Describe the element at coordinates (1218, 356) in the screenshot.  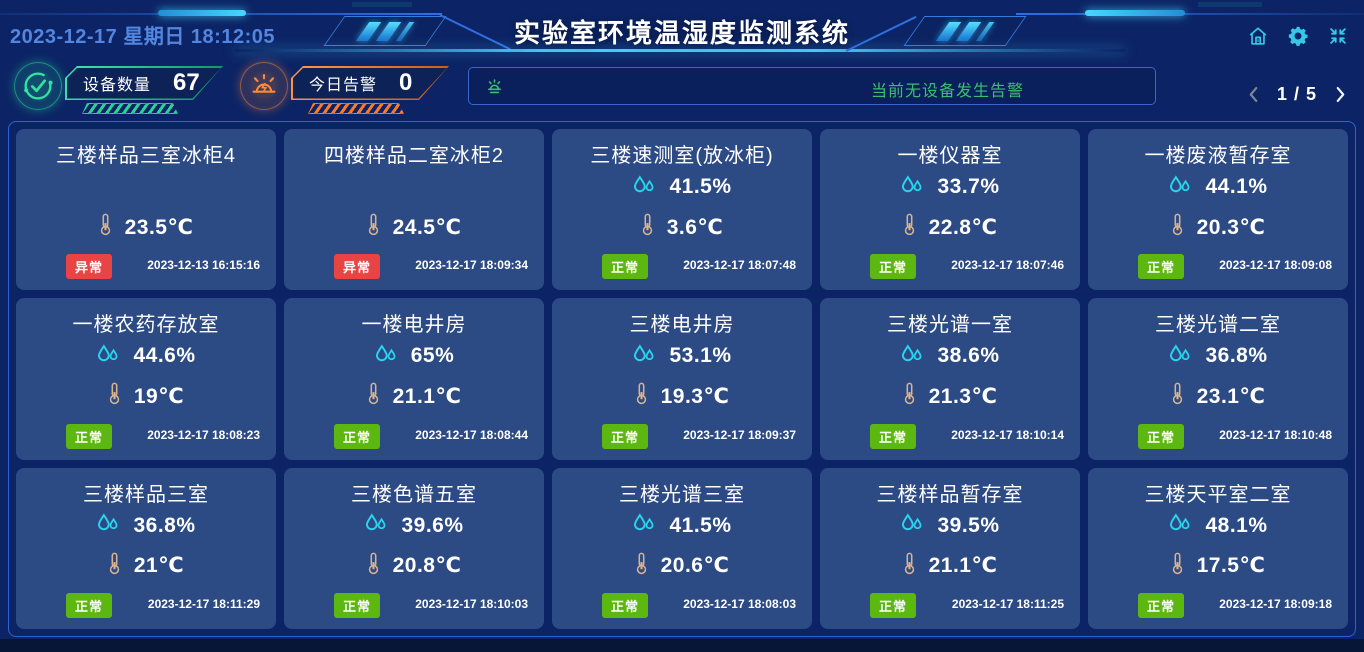
I see `humidity-row: 36.8%` at that location.